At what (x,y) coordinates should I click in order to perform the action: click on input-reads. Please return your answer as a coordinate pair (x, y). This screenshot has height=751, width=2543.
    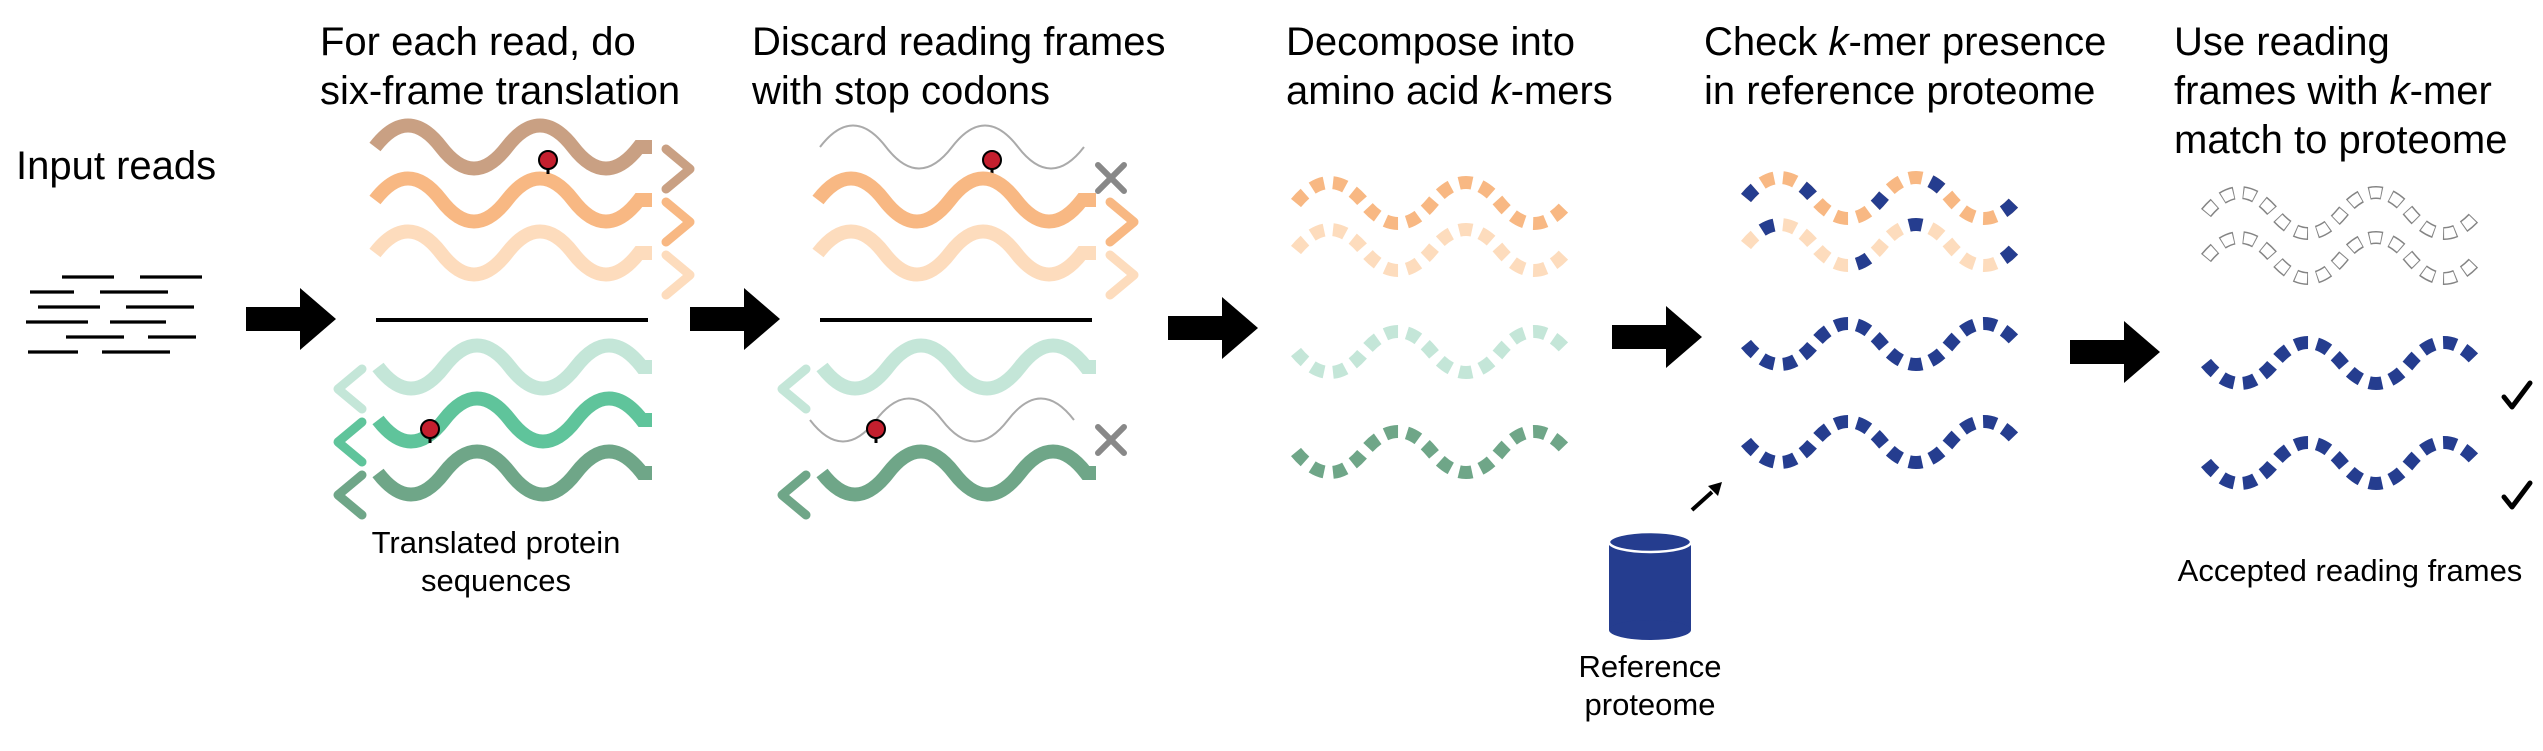
    Looking at the image, I should click on (114, 314).